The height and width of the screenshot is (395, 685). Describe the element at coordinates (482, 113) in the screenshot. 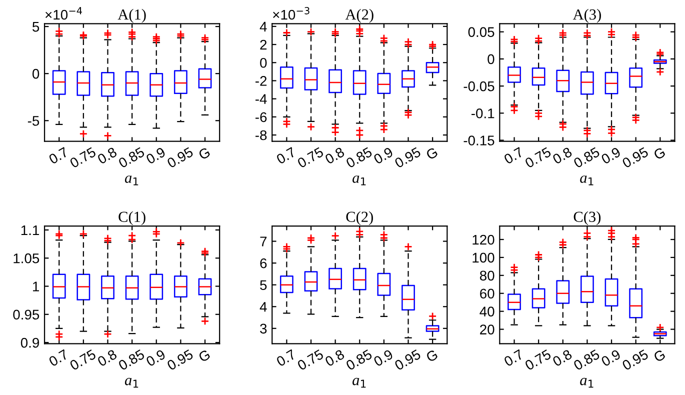

I see `y-tick-label: -0.1` at that location.